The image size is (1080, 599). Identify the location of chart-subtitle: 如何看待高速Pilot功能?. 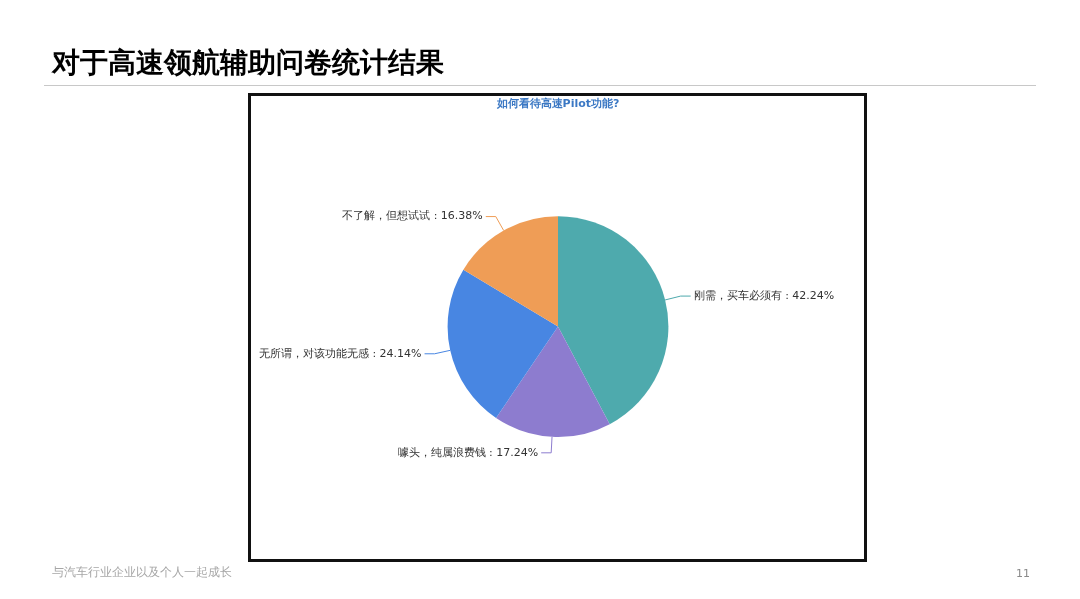
(557, 104).